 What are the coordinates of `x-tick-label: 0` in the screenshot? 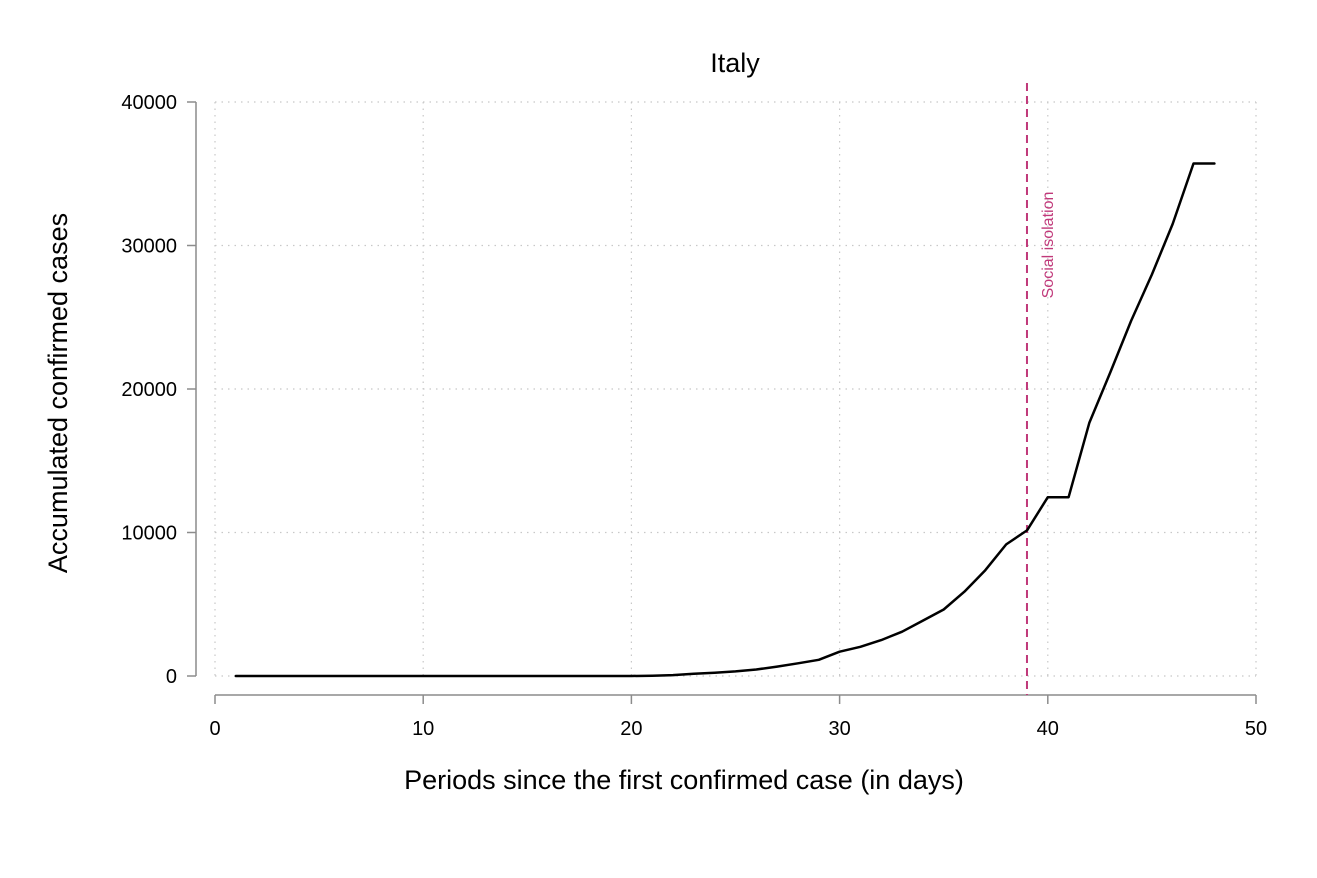 It's located at (214, 729).